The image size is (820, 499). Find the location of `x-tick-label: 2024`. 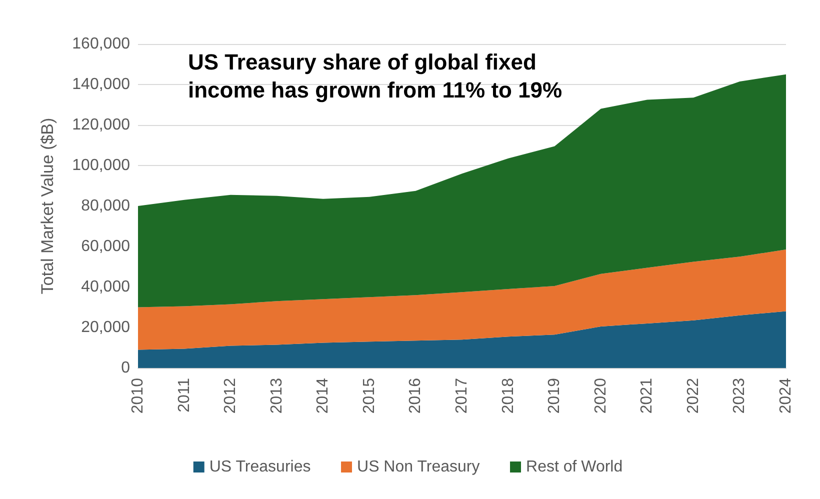

x-tick-label: 2024 is located at coordinates (786, 396).